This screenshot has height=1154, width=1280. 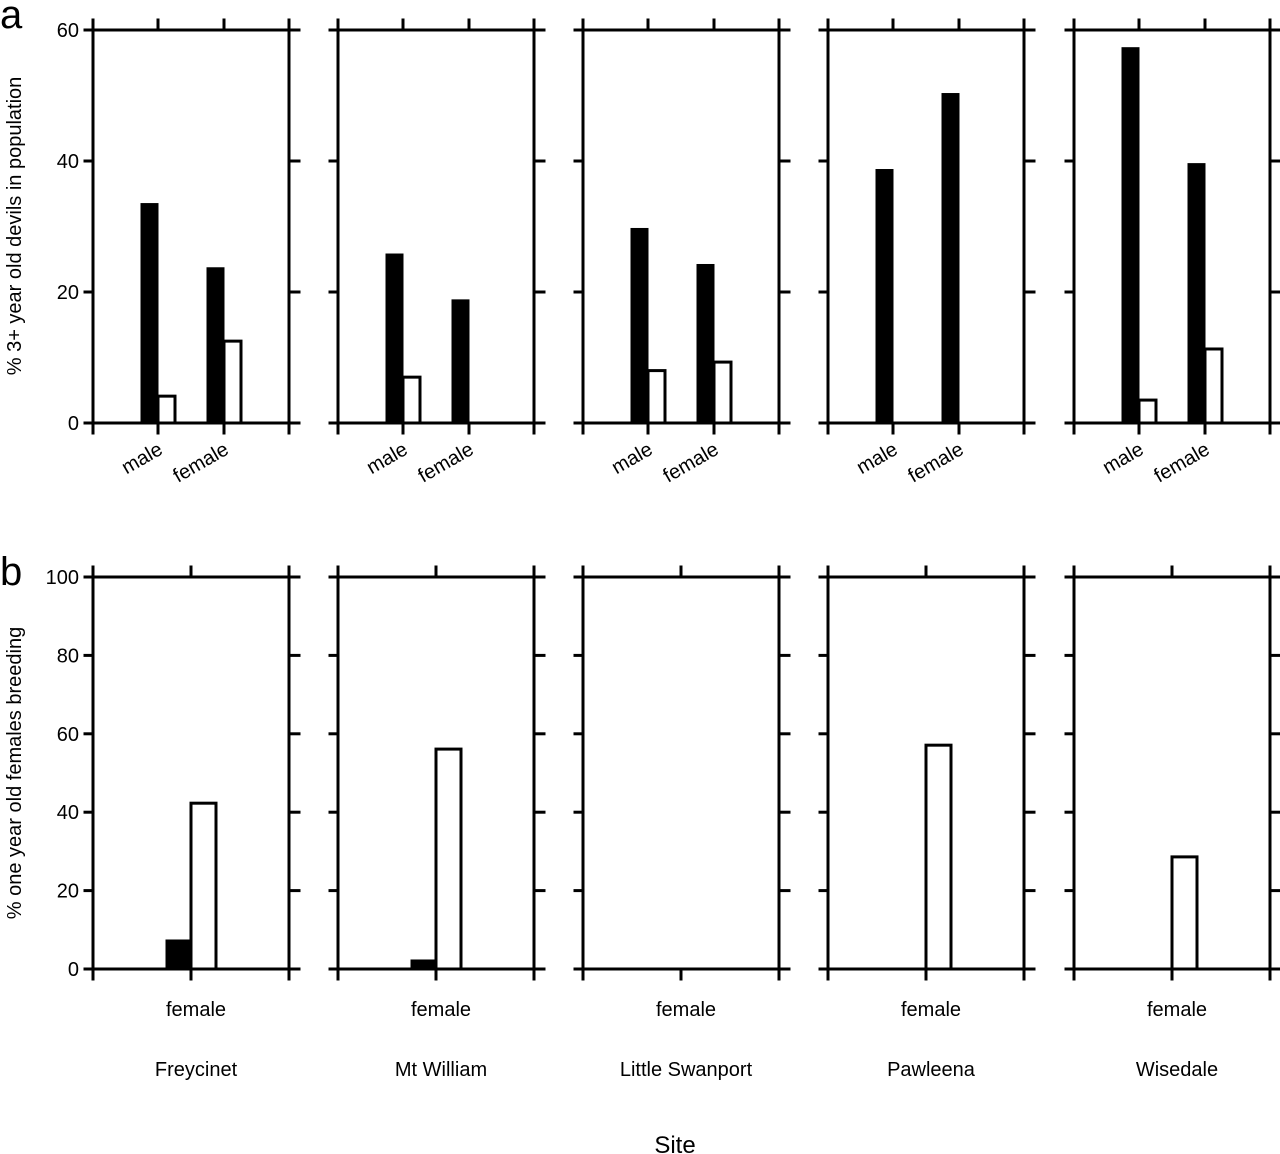 I want to click on y-axis-title-a: % 3+ year old devils in population, so click(x=15, y=226).